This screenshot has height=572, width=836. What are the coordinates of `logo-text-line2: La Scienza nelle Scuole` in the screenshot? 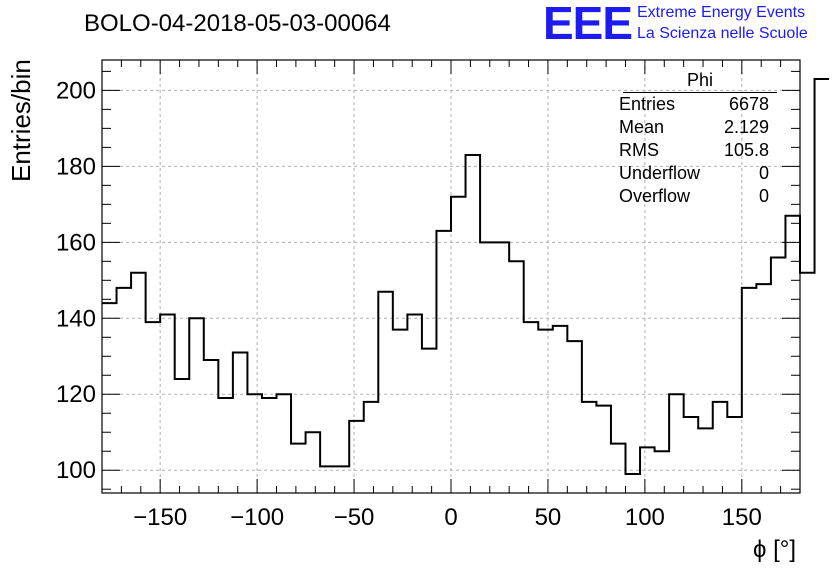 It's located at (722, 33).